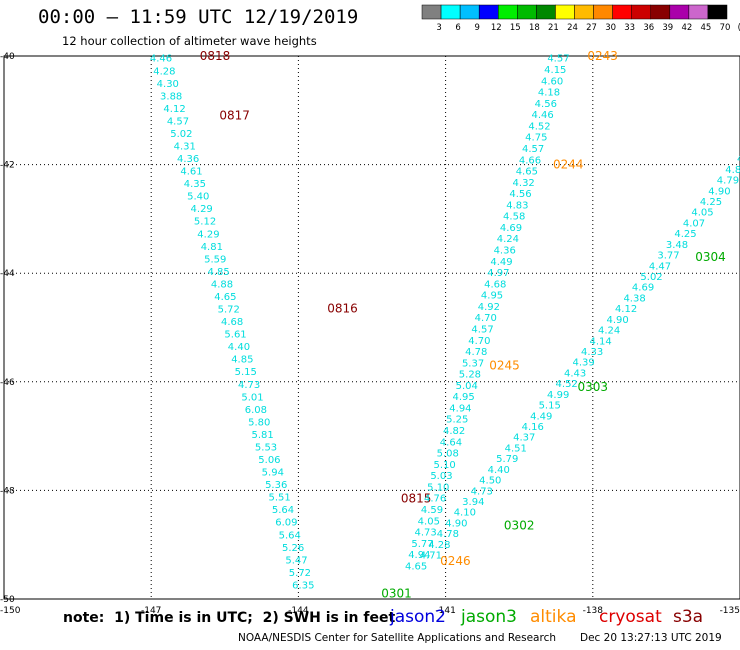 This screenshot has width=740, height=650. What do you see at coordinates (10, 611) in the screenshot?
I see `x-tick-label: -150` at bounding box center [10, 611].